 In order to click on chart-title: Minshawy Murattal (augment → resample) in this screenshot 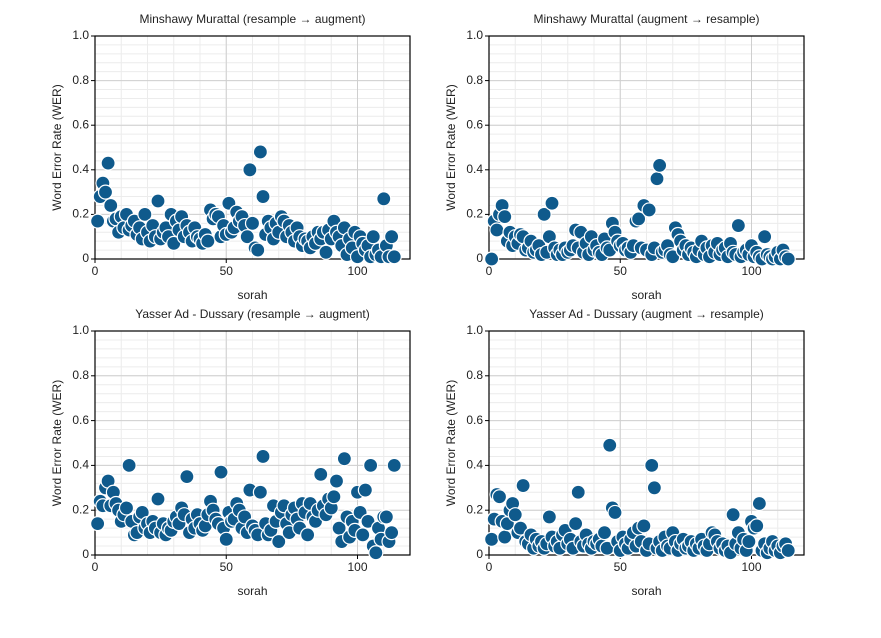, I will do `click(646, 19)`.